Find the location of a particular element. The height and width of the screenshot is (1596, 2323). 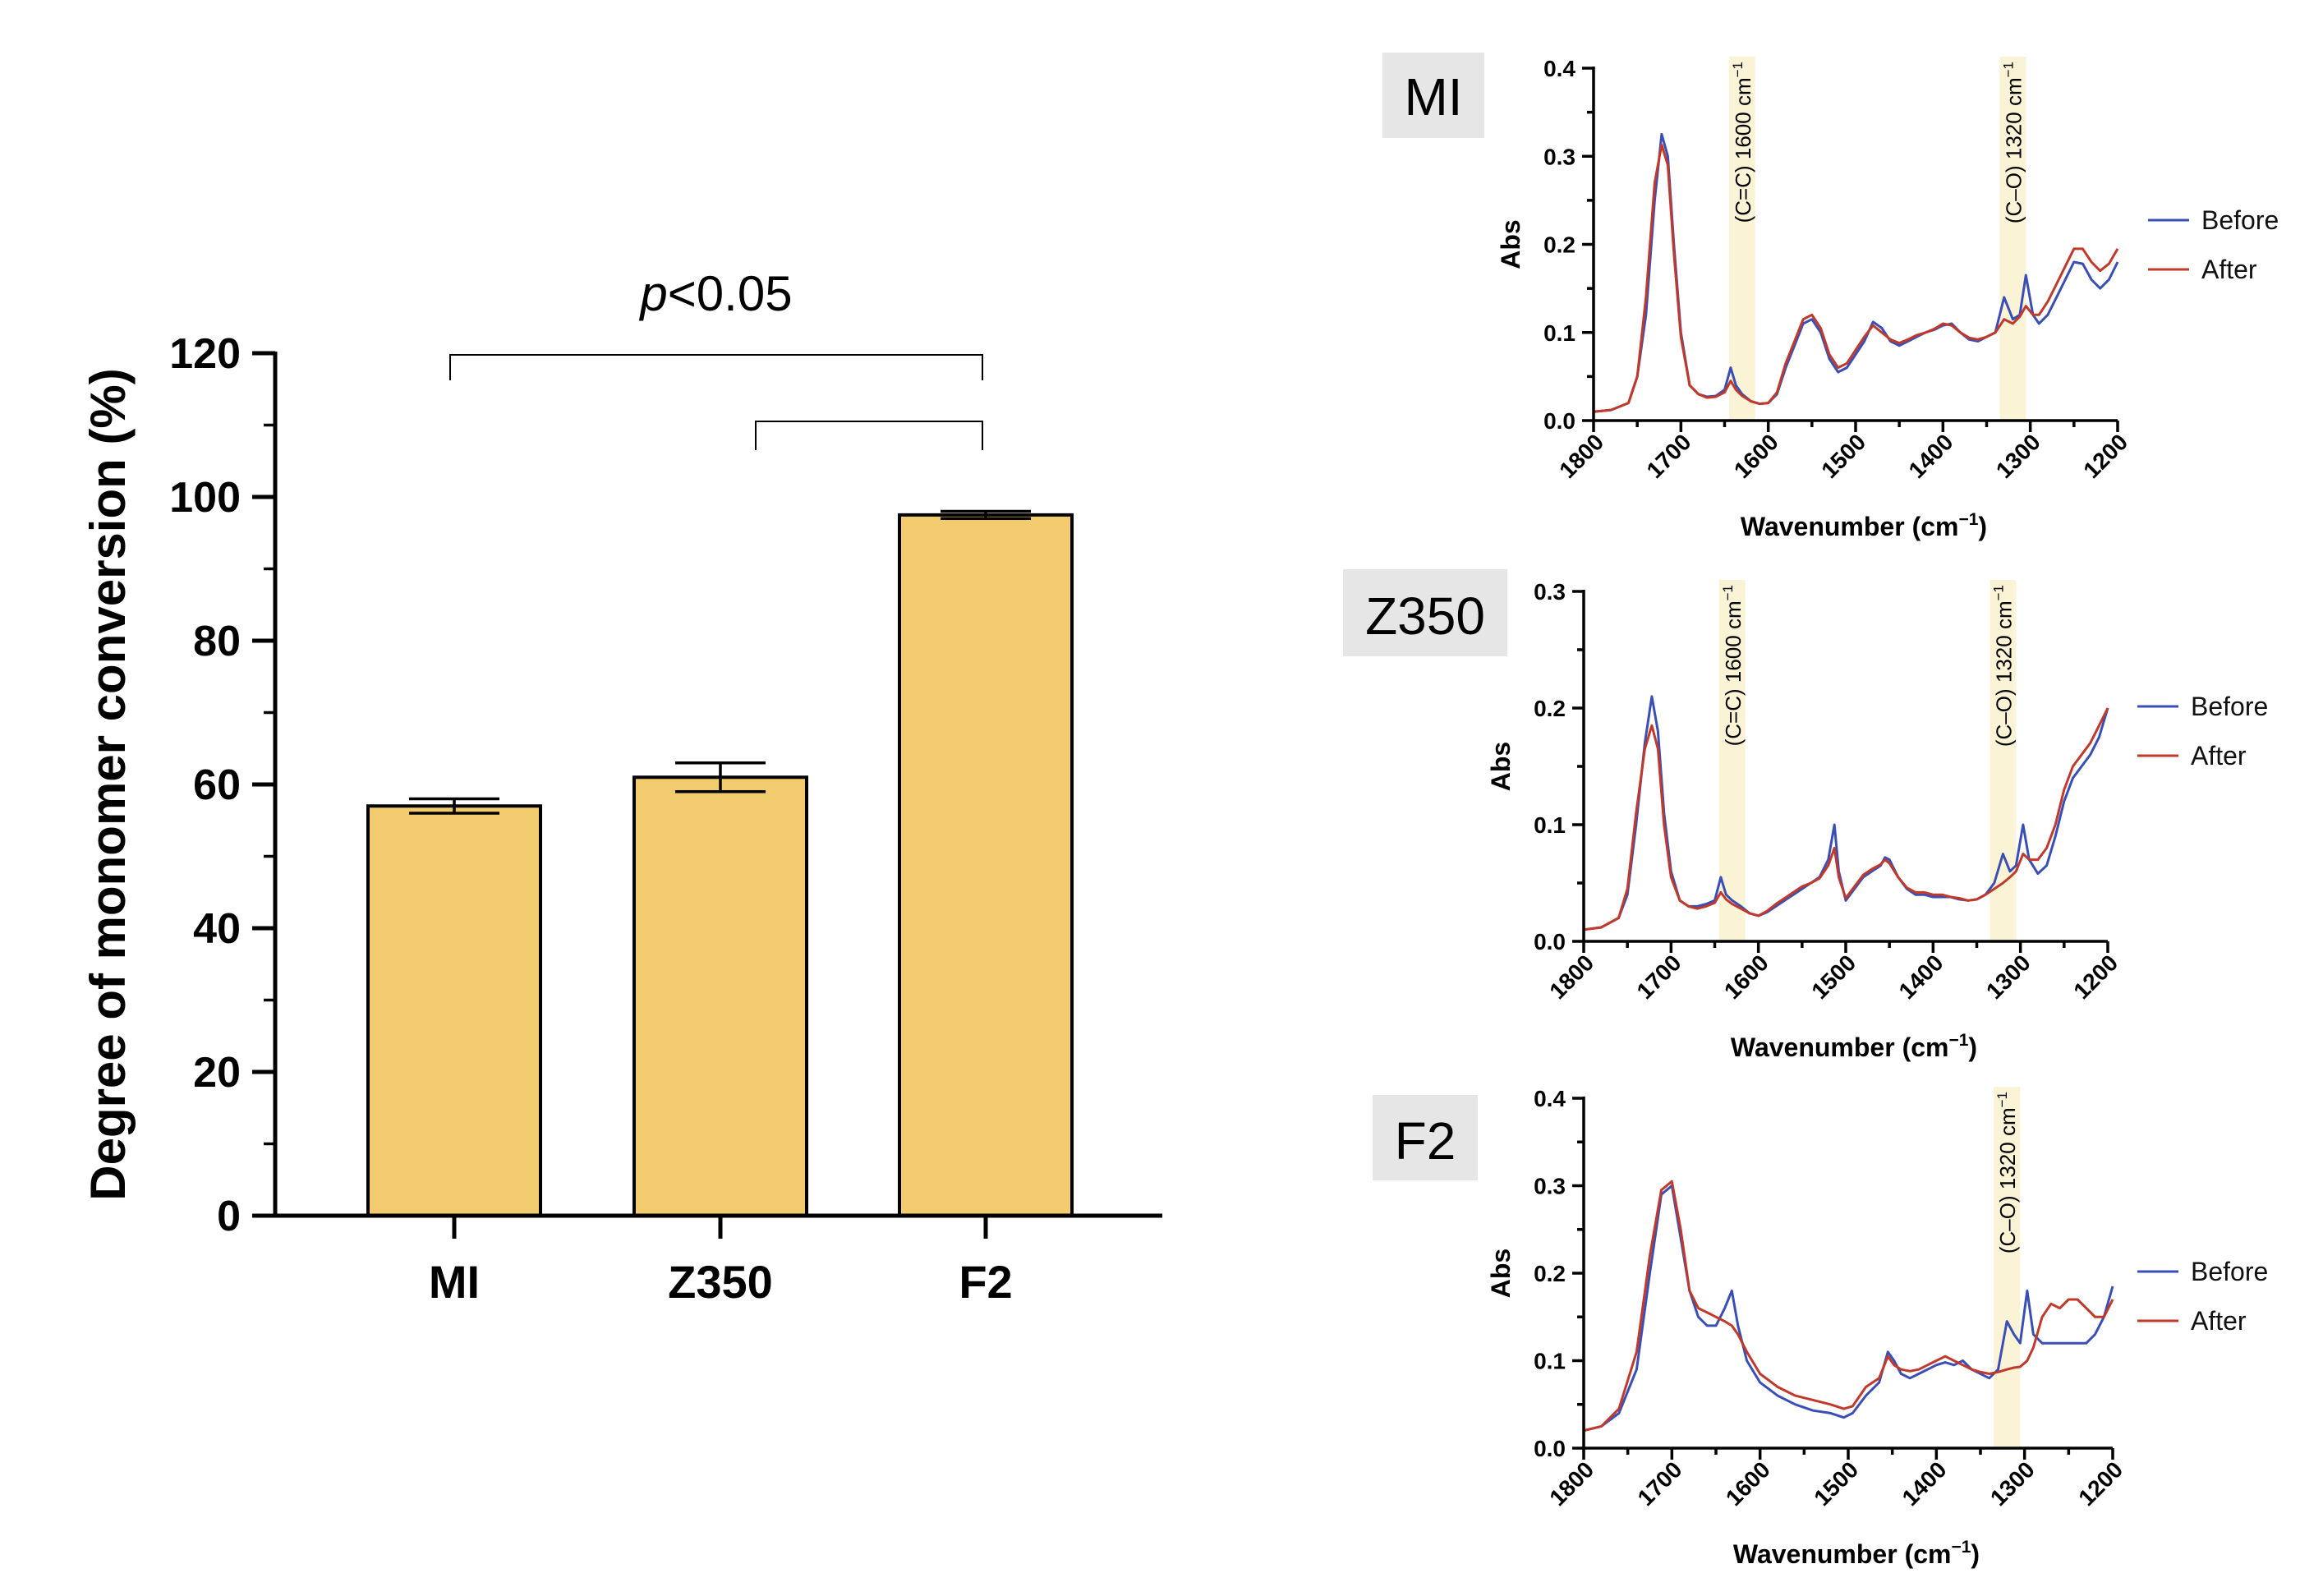

error-bar-z350 is located at coordinates (720, 777).